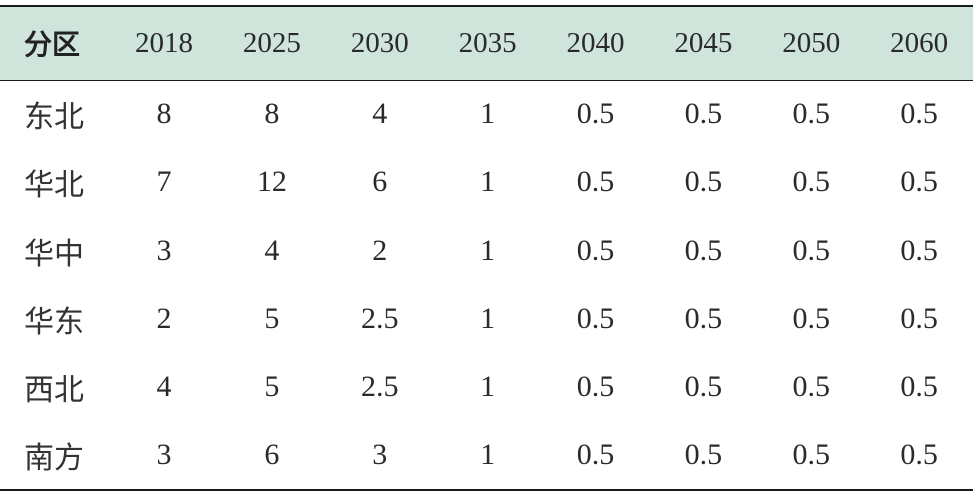 This screenshot has height=494, width=973. I want to click on table-row: 西北 4 5 2.5 1 0.5 0.5 0.5 0.5, so click(486, 387).